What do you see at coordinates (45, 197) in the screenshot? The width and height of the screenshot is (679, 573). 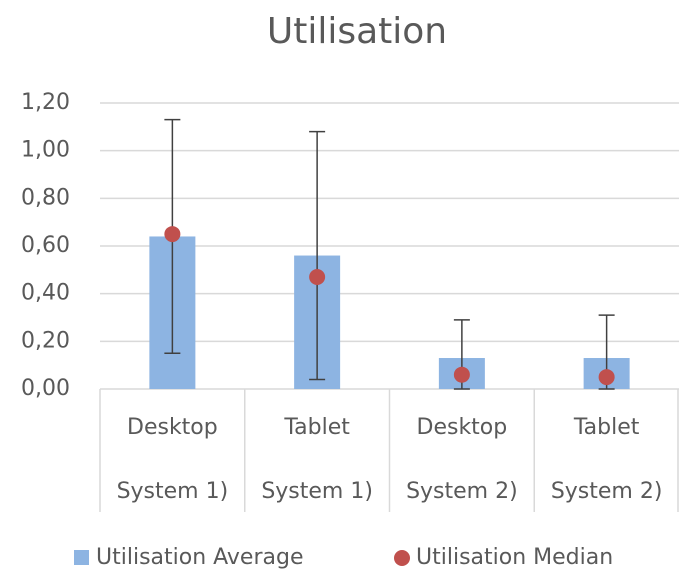 I see `y-tick-label: 0,80` at bounding box center [45, 197].